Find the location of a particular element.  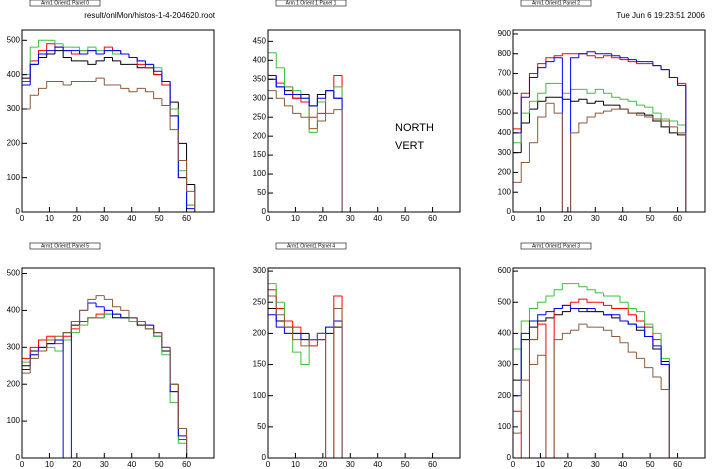

y-tick-label: 600 is located at coordinates (505, 270).